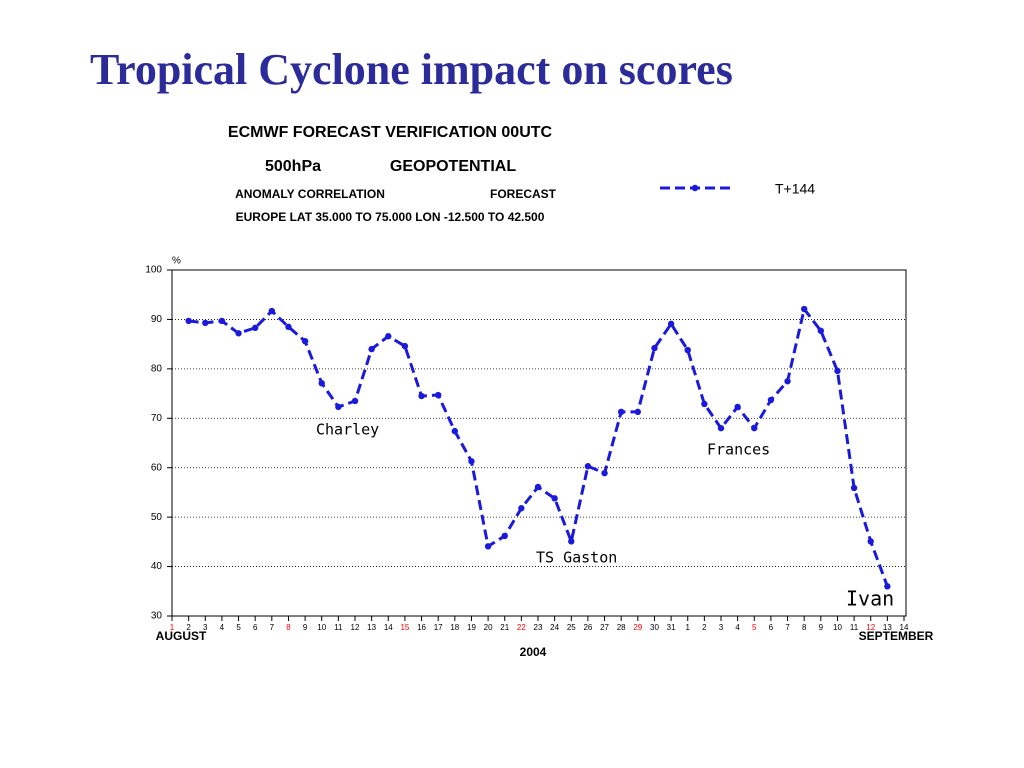  What do you see at coordinates (157, 467) in the screenshot?
I see `y-tick-label: 60` at bounding box center [157, 467].